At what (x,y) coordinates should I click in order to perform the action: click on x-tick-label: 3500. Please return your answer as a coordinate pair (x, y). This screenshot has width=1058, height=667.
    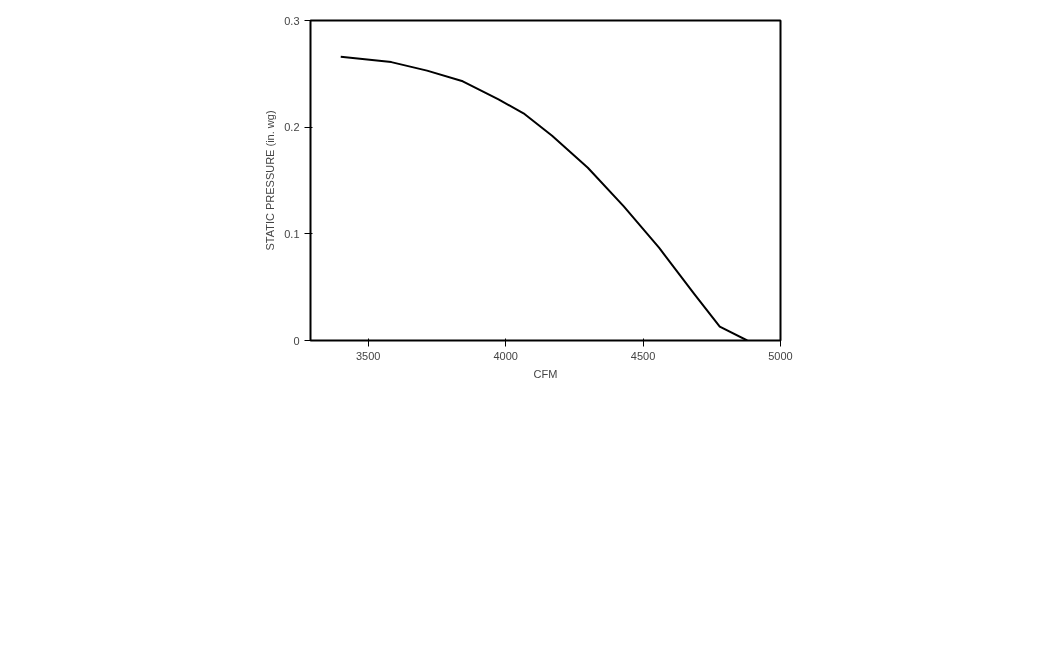
    Looking at the image, I should click on (368, 355).